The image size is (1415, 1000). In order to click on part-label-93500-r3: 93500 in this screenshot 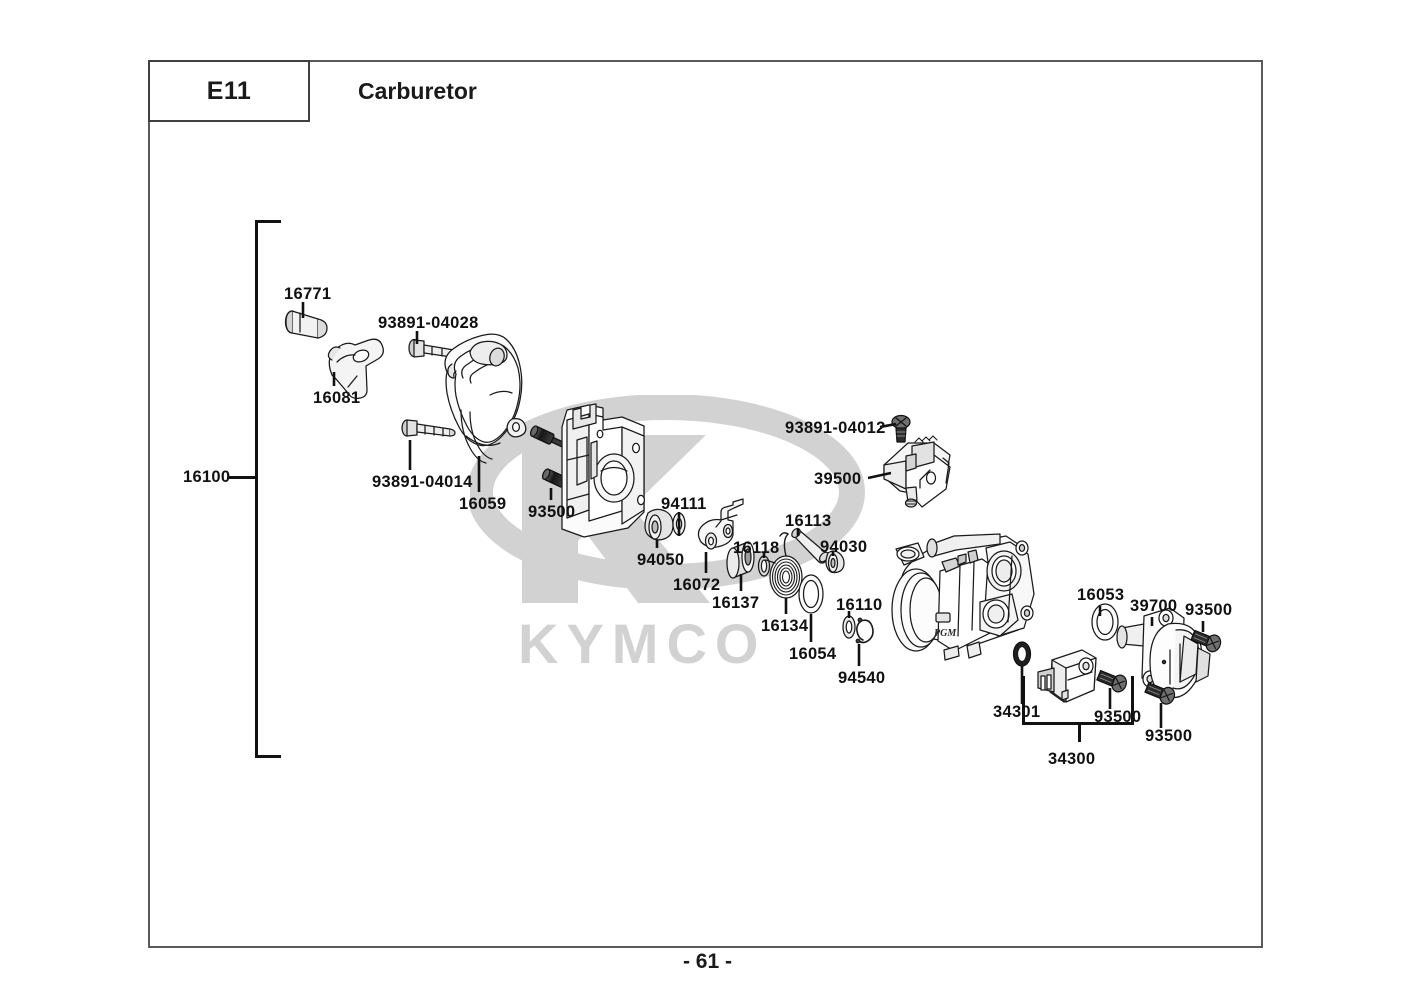, I will do `click(1169, 736)`.